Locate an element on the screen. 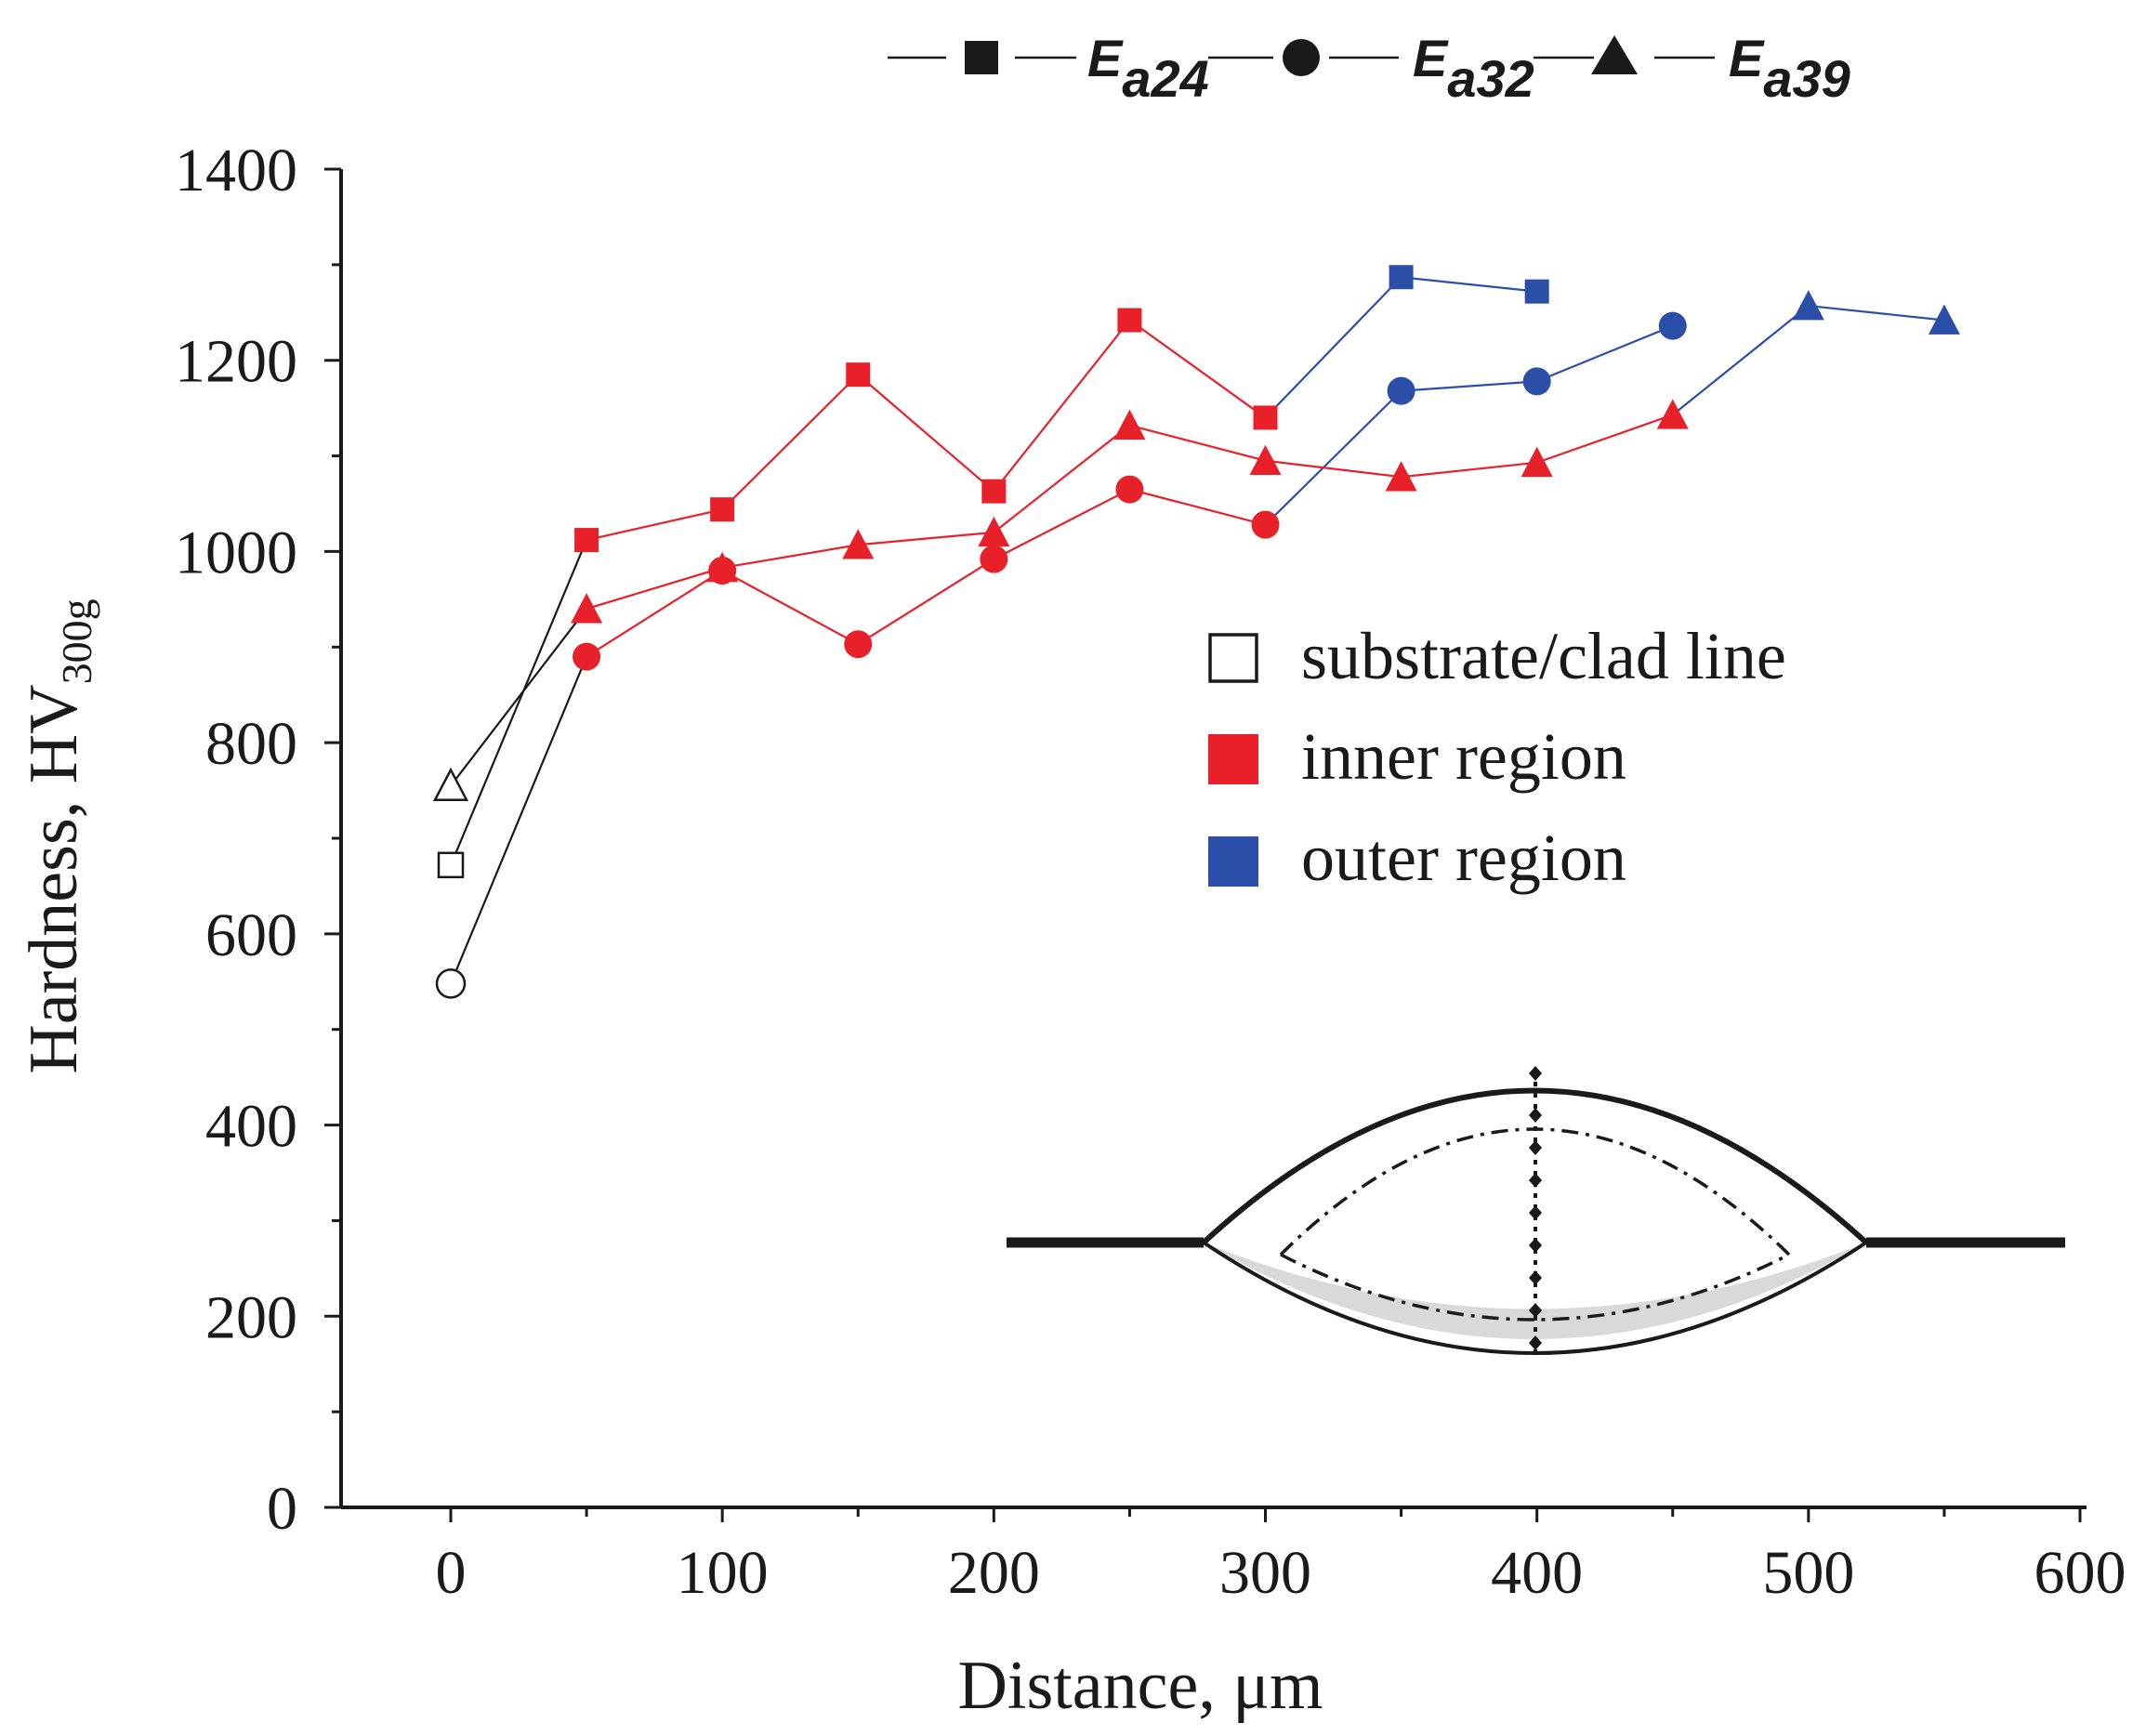  y-tick-label: 1400 is located at coordinates (236, 170).